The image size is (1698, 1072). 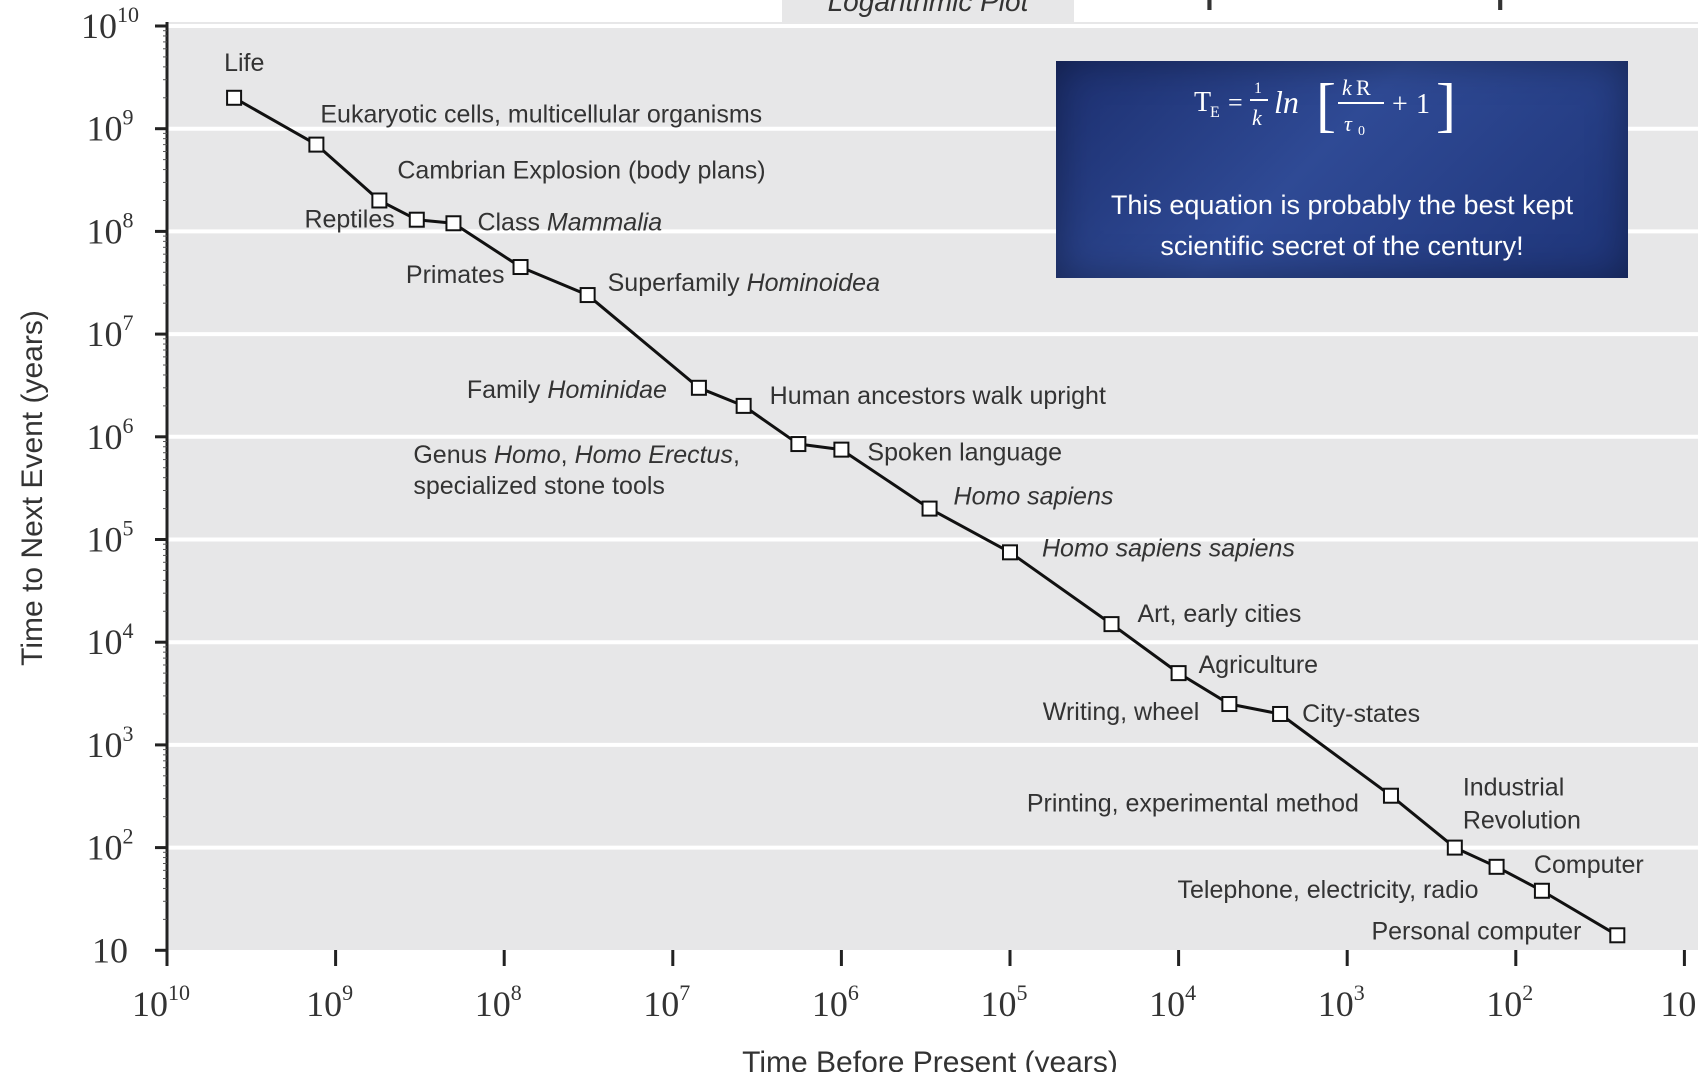 What do you see at coordinates (1034, 497) in the screenshot?
I see `data-label: Homo sapiens` at bounding box center [1034, 497].